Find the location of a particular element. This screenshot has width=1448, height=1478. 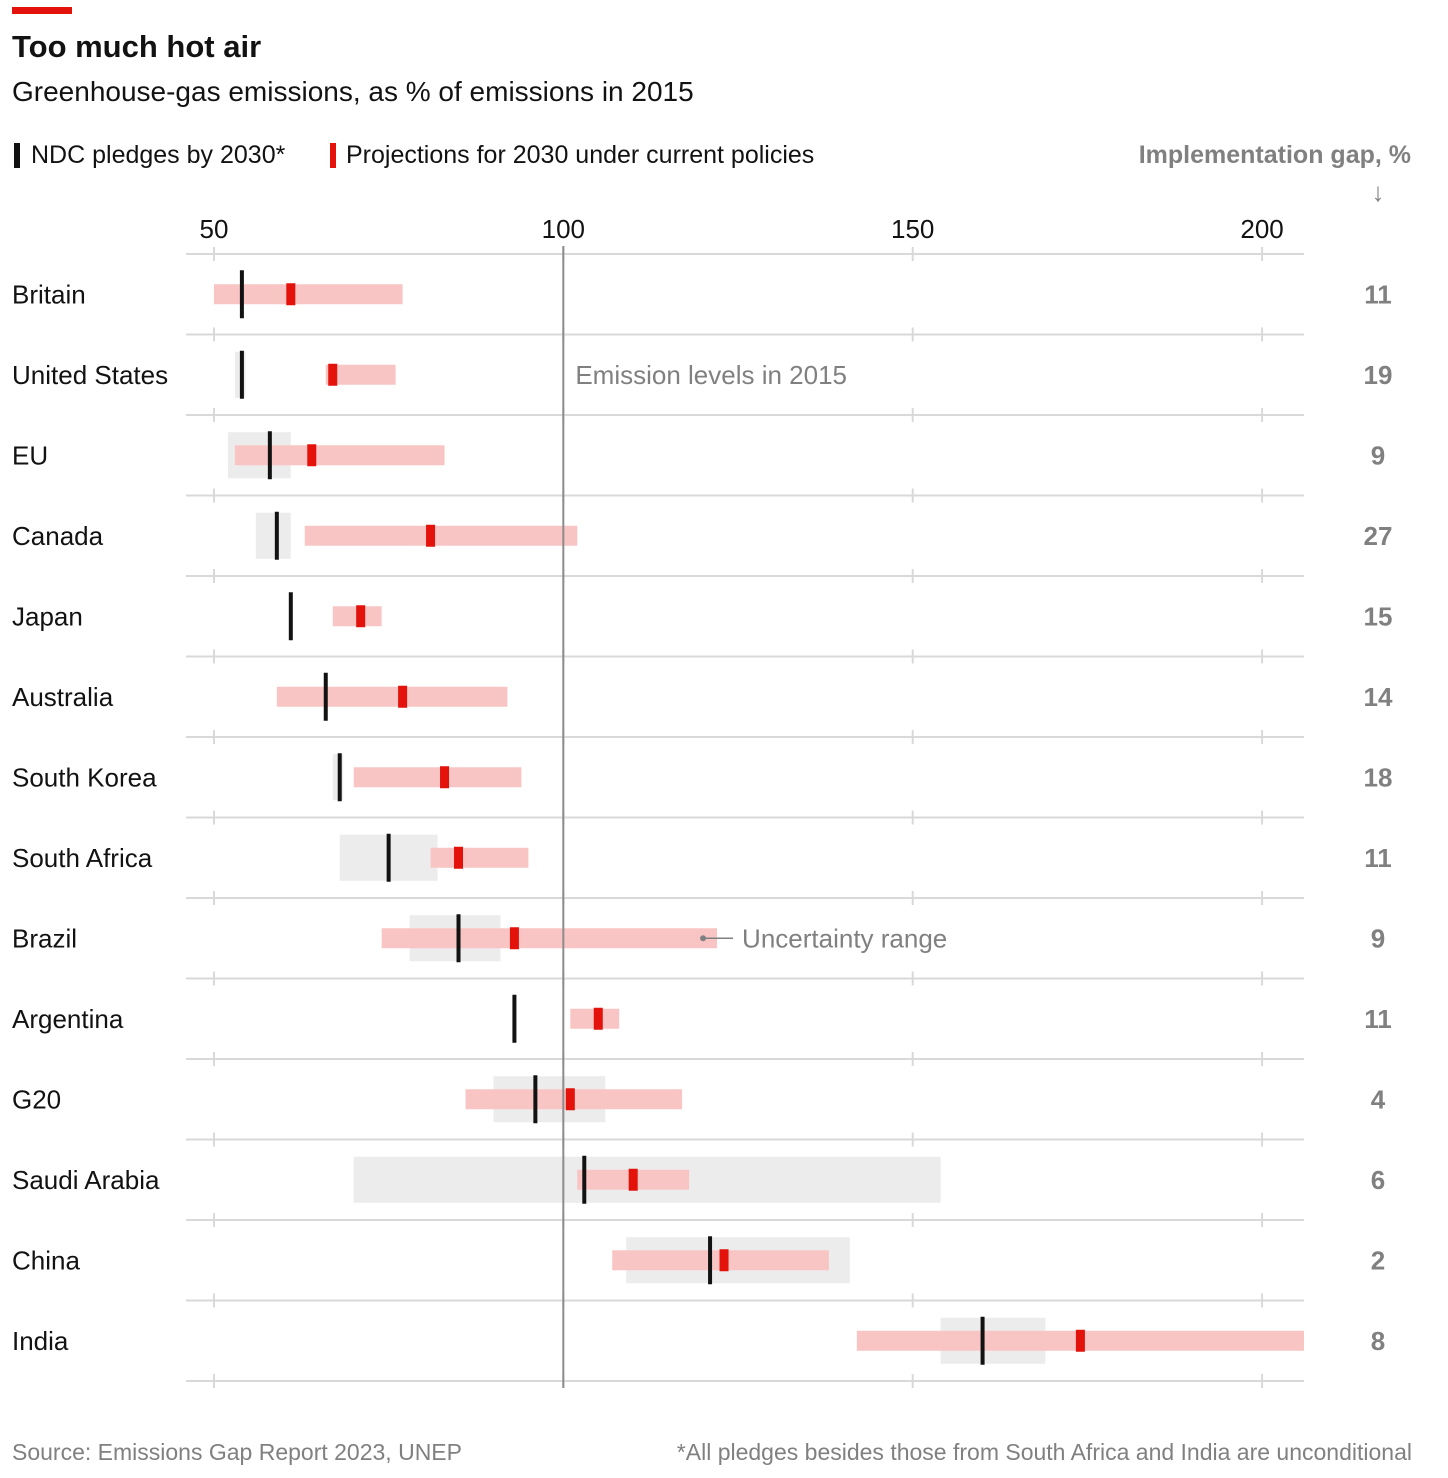

pledge-range-band-canada is located at coordinates (273, 535).